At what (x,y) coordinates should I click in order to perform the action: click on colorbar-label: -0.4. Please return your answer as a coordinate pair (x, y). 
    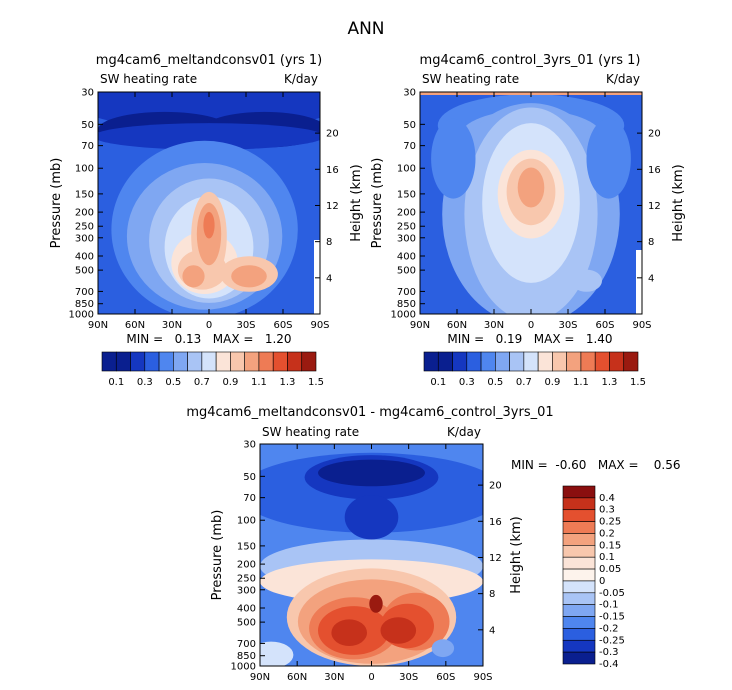
    Looking at the image, I should click on (609, 664).